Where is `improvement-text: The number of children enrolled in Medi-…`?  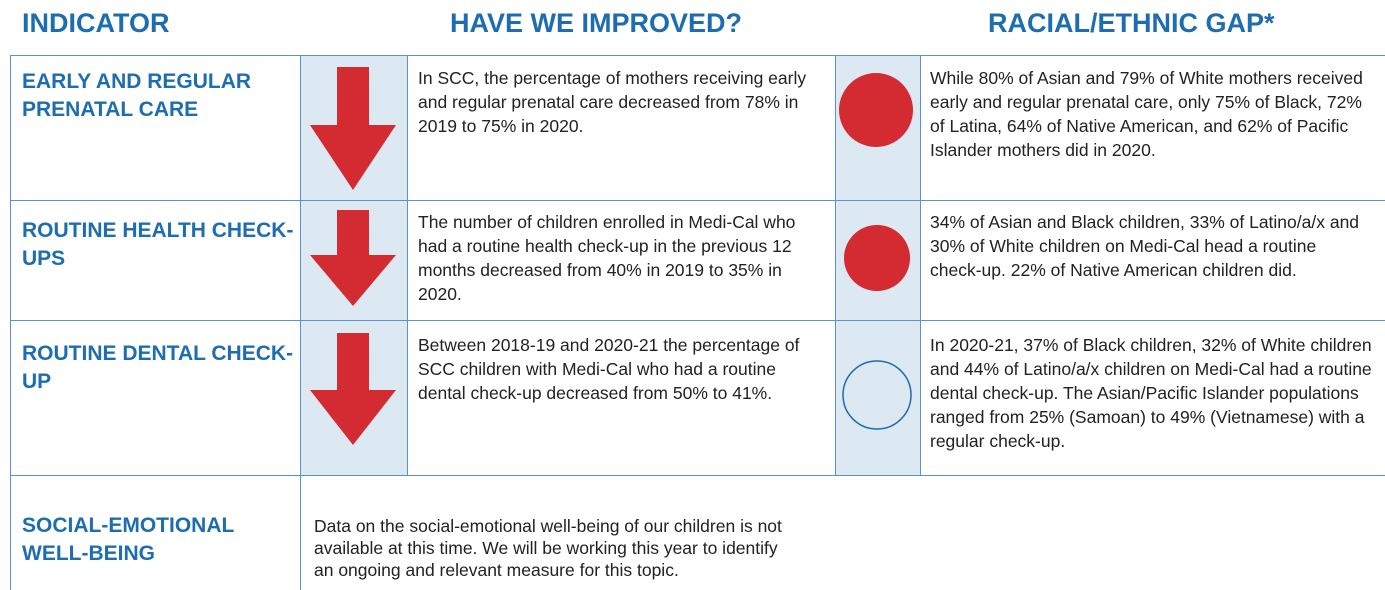
improvement-text: The number of children enrolled in Medi-… is located at coordinates (607, 258).